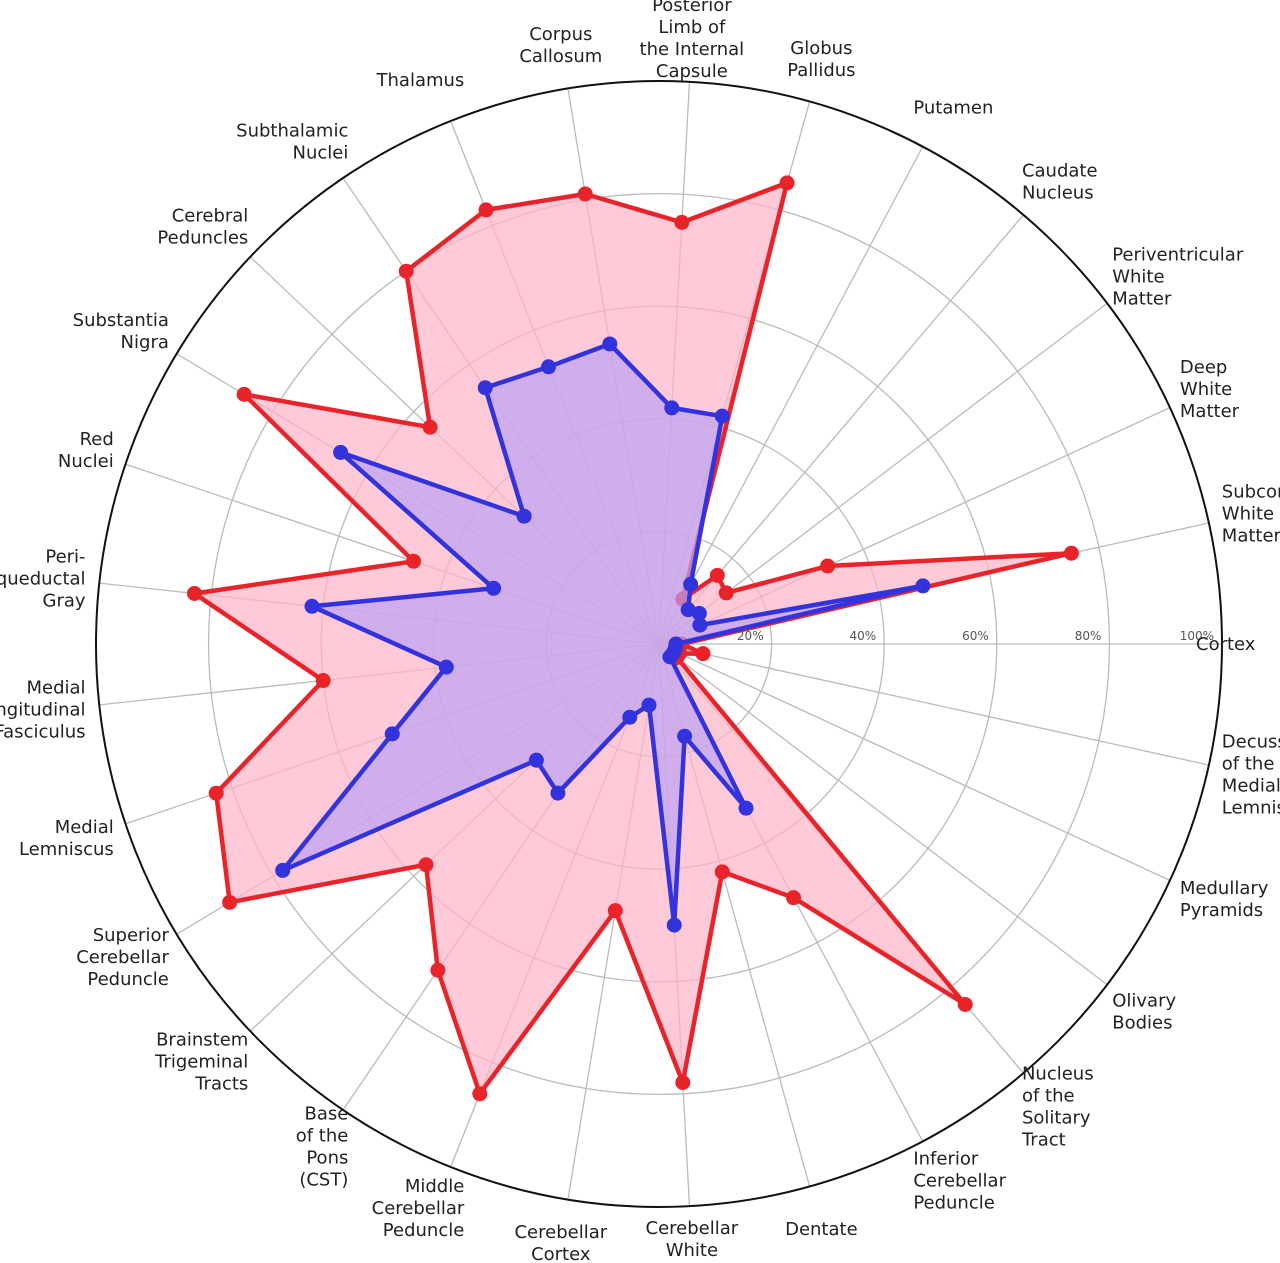 The width and height of the screenshot is (1280, 1263). Describe the element at coordinates (322, 1146) in the screenshot. I see `axis-label: Base of the Pons (CST)` at that location.